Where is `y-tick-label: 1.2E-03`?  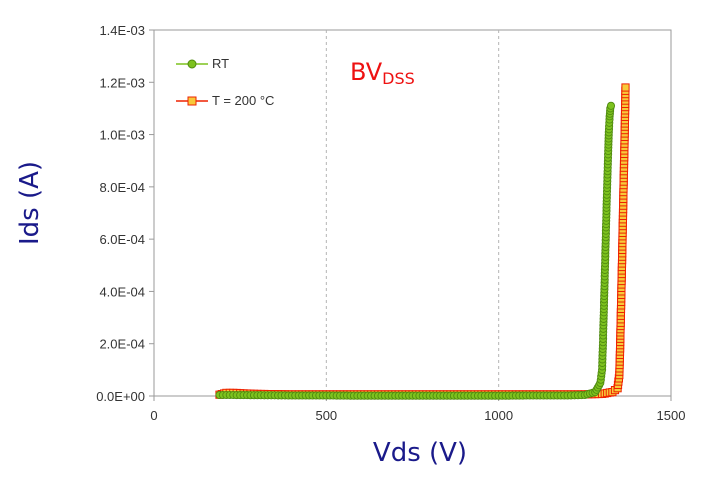
y-tick-label: 1.2E-03 is located at coordinates (122, 82).